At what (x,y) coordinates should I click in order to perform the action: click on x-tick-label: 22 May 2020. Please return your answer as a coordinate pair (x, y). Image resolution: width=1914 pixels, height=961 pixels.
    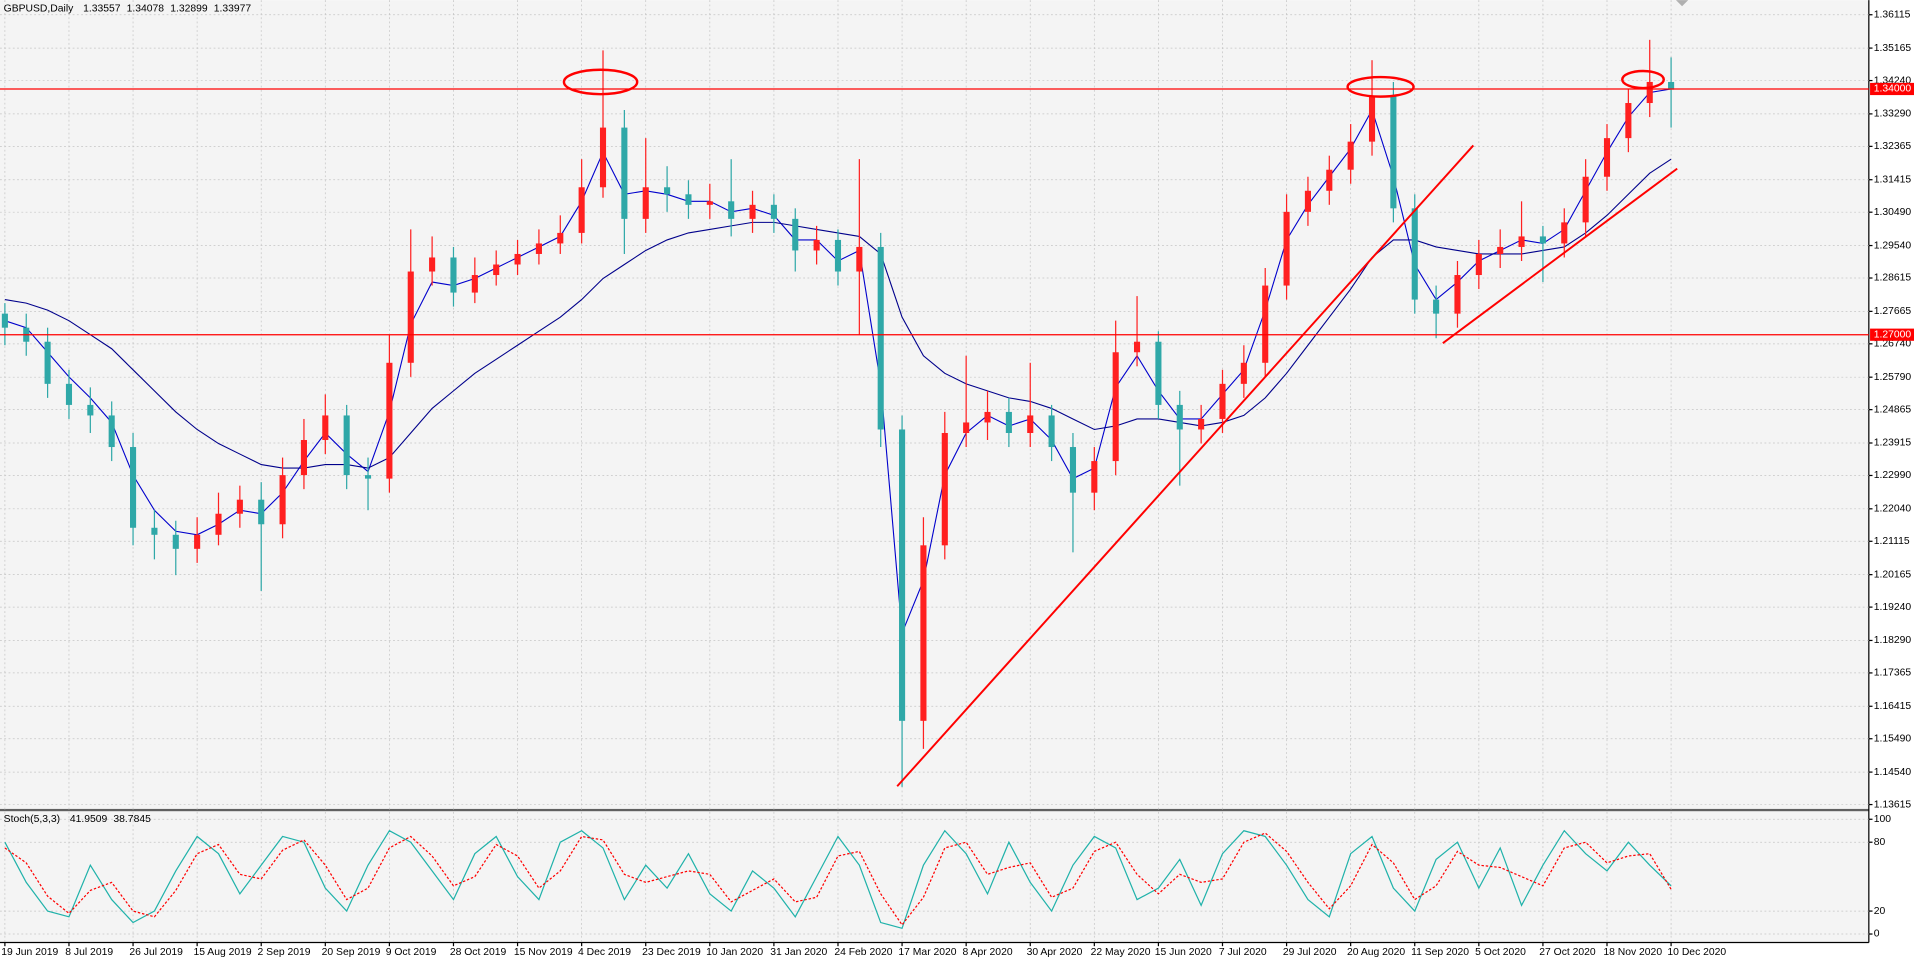
    Looking at the image, I should click on (1121, 952).